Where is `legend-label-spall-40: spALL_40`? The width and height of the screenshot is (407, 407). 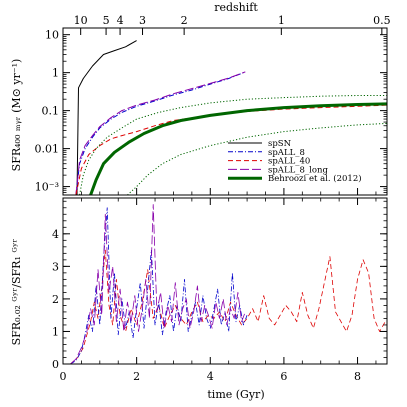 legend-label-spall-40: spALL_40 is located at coordinates (289, 162).